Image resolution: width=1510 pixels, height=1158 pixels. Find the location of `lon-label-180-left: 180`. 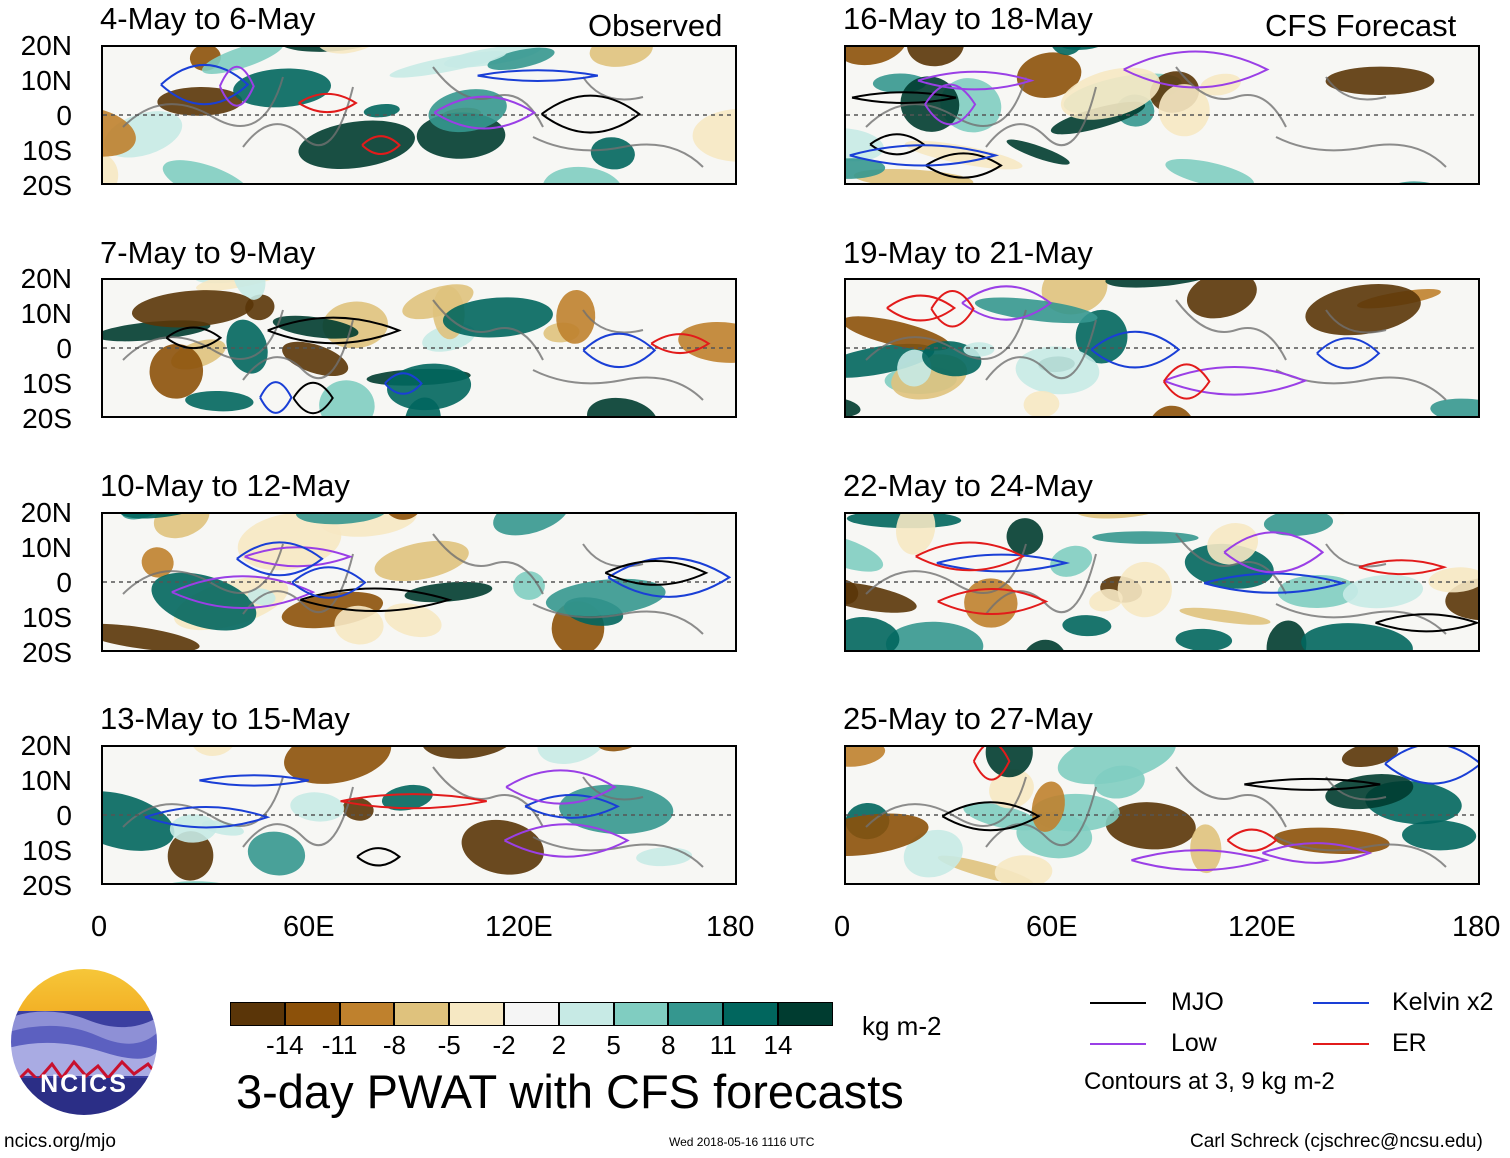

lon-label-180-left: 180 is located at coordinates (730, 927).